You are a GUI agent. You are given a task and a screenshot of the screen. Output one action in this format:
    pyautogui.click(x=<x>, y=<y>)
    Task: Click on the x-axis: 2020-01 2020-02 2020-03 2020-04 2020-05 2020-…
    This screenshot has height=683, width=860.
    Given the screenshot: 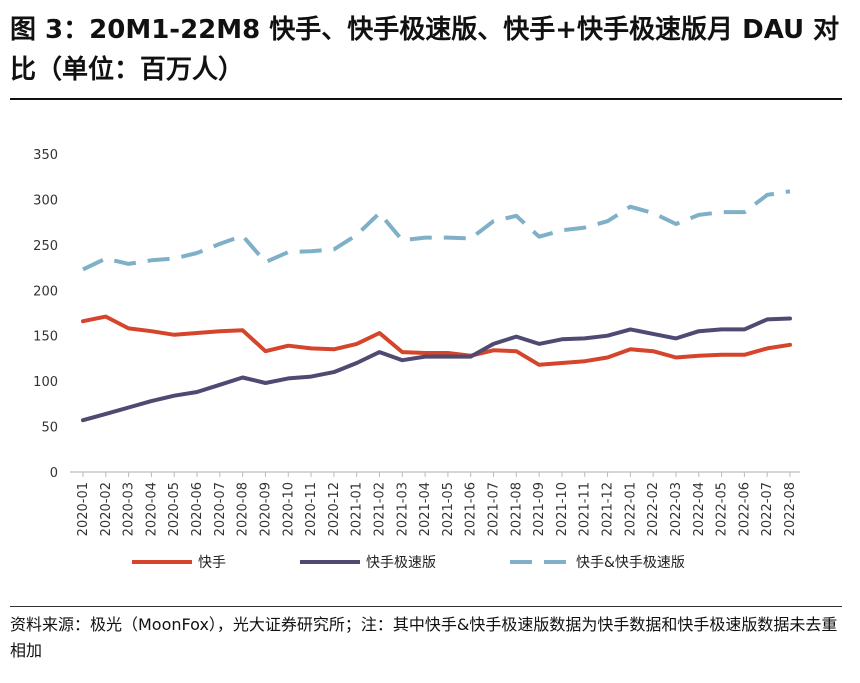 What is the action you would take?
    pyautogui.click(x=435, y=503)
    